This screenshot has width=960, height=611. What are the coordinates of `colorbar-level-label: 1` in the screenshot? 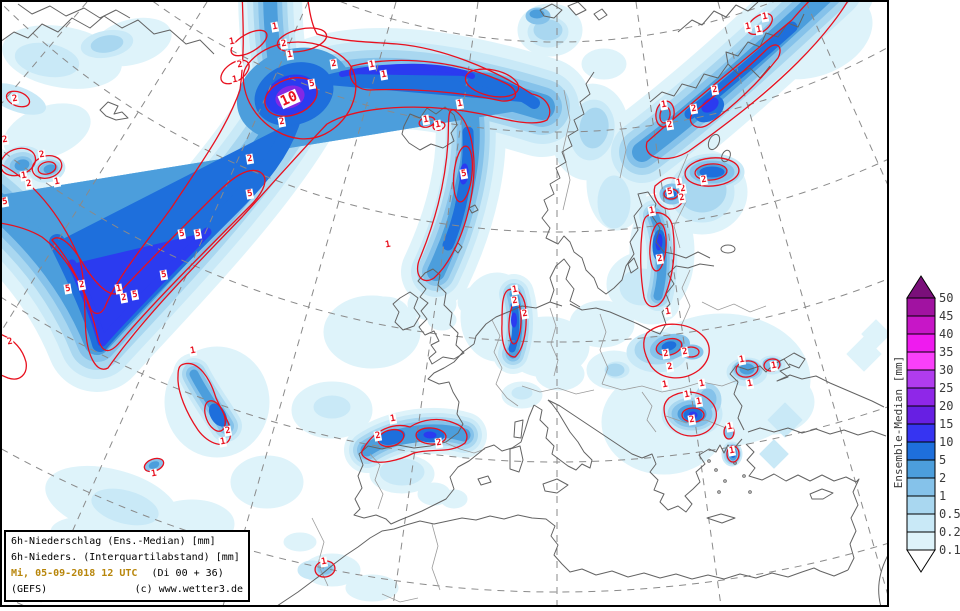 It's located at (942, 496).